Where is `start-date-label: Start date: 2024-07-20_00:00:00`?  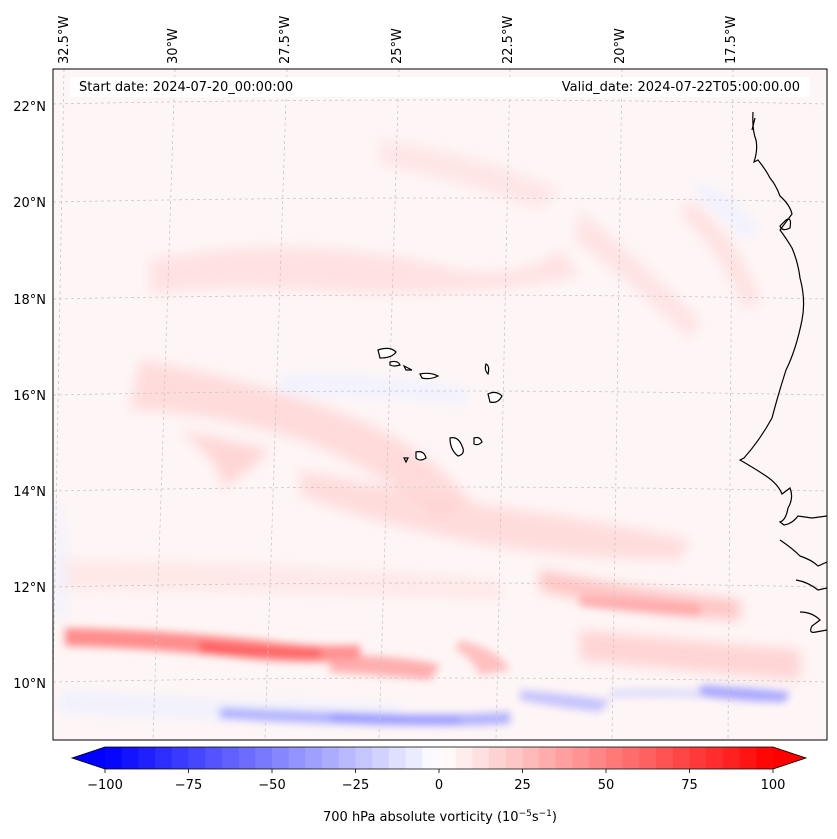
start-date-label: Start date: 2024-07-20_00:00:00 is located at coordinates (186, 87).